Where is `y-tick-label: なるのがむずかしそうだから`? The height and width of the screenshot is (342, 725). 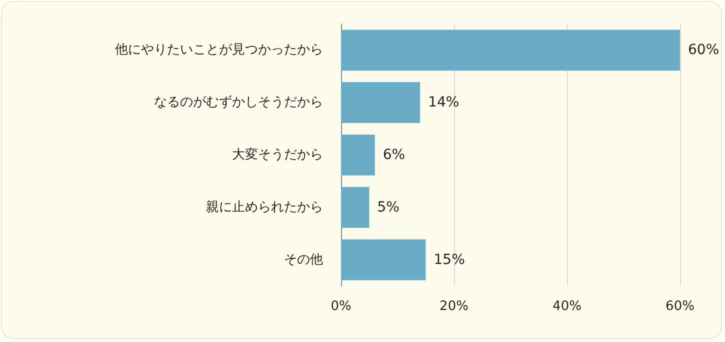
y-tick-label: なるのがむずかしそうだから is located at coordinates (238, 102).